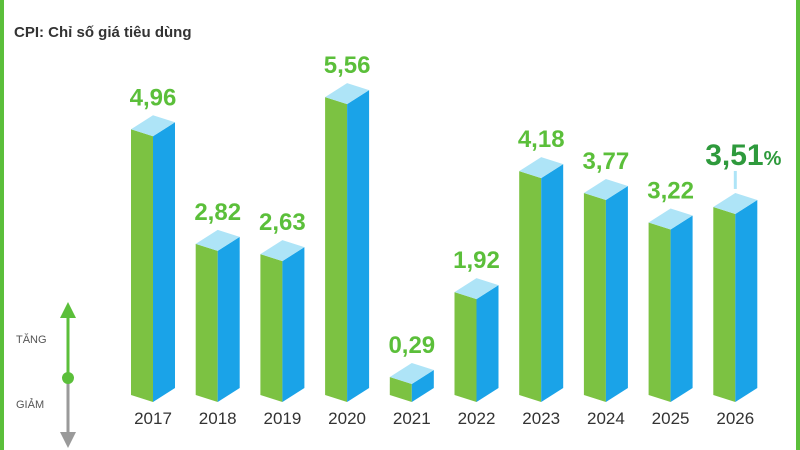 This screenshot has width=800, height=450. I want to click on legend-up-label: TĂNG, so click(31, 339).